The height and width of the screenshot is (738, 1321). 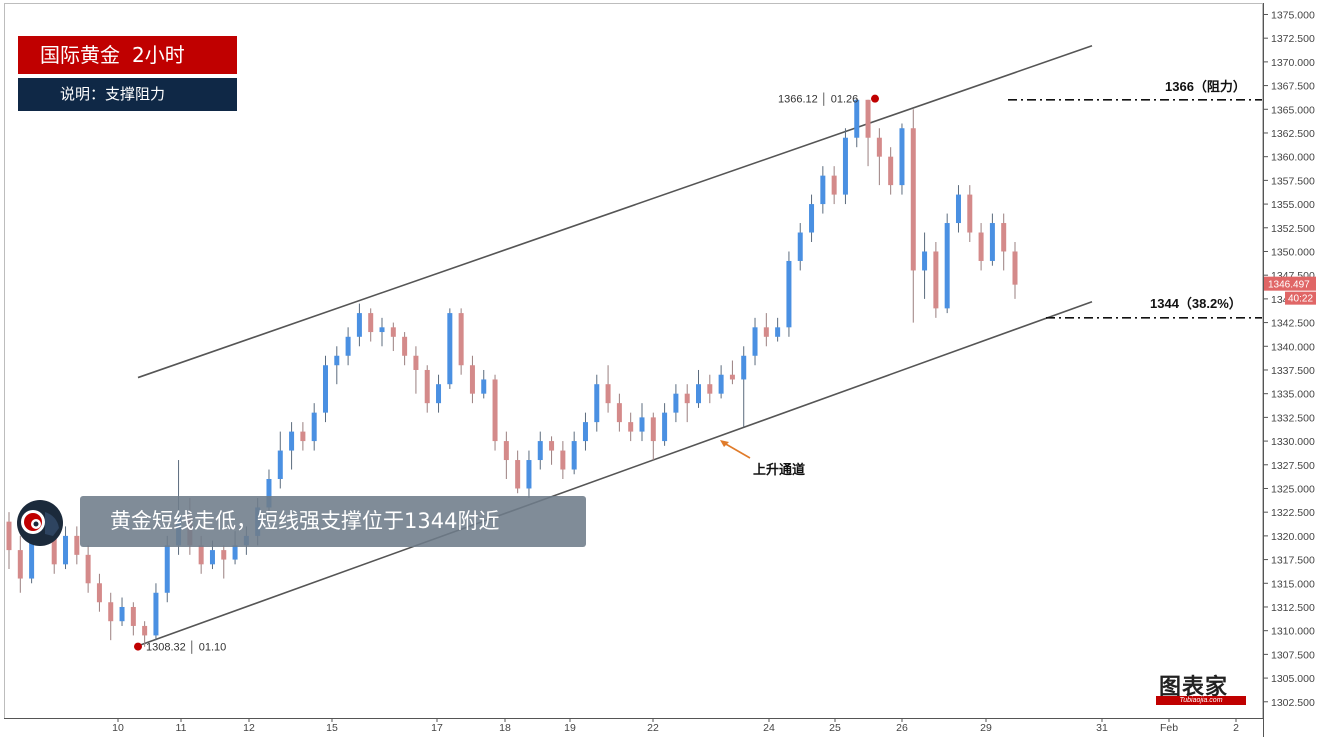 I want to click on support-label: 1344（38.2%）, so click(x=1196, y=303).